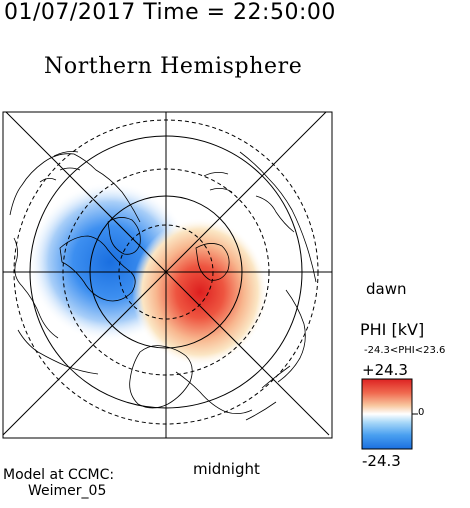  I want to click on colorbar-max-label: +24.3, so click(385, 370).